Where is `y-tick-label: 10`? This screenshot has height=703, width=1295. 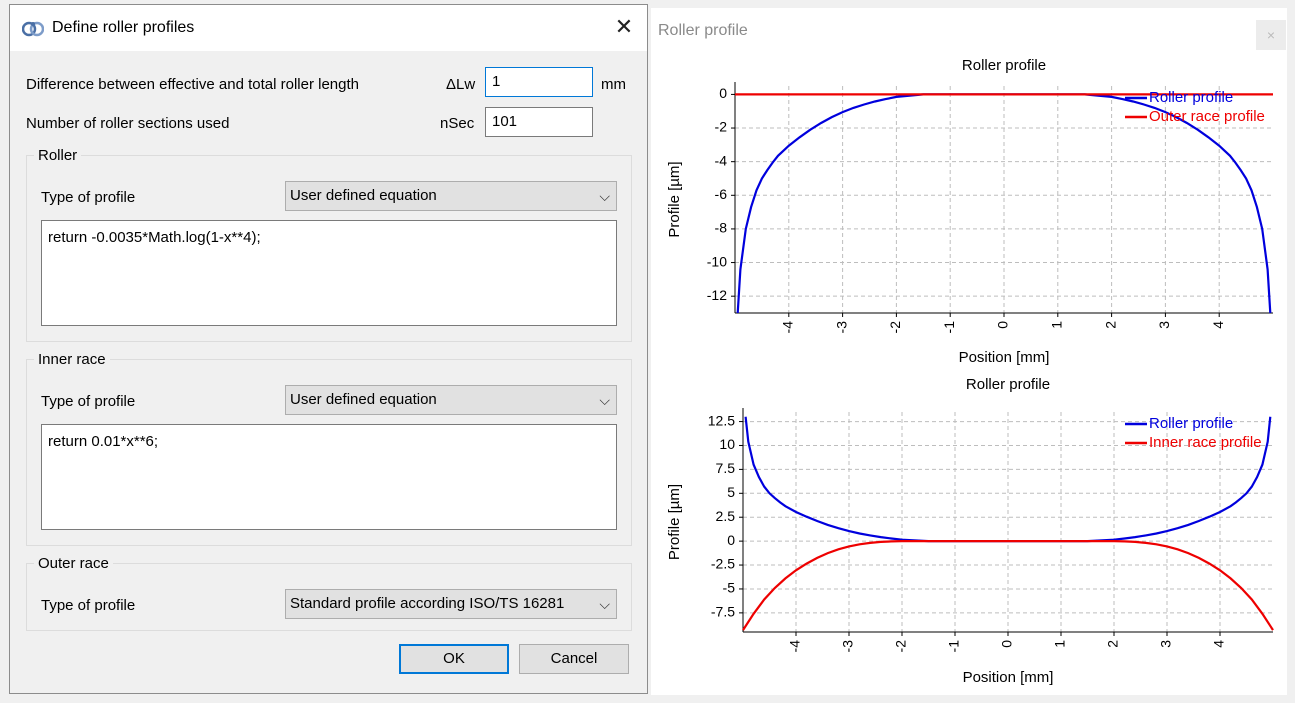
y-tick-label: 10 is located at coordinates (727, 444).